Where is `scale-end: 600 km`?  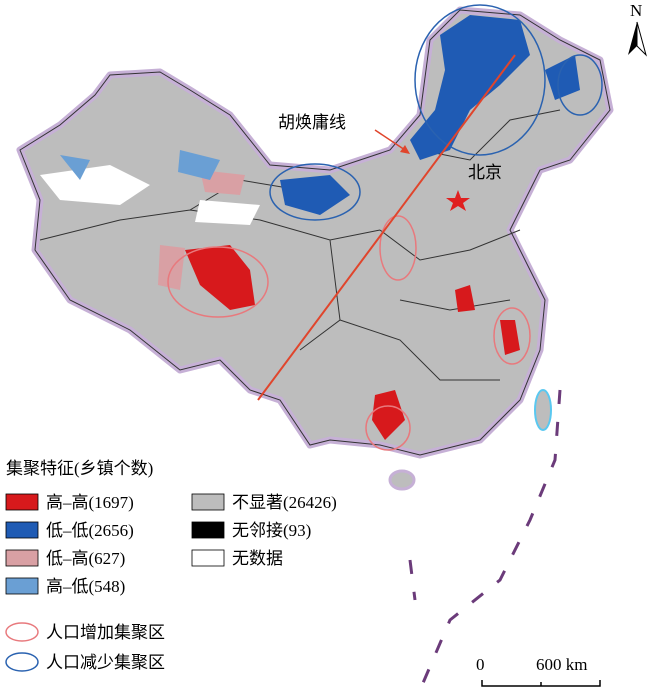 scale-end: 600 km is located at coordinates (561, 664).